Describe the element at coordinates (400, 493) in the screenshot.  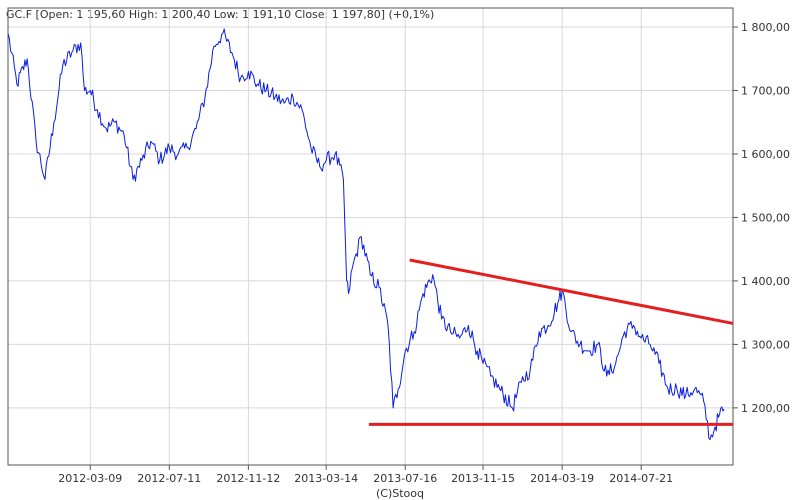
I see `credit-label: (C)Stooq` at that location.